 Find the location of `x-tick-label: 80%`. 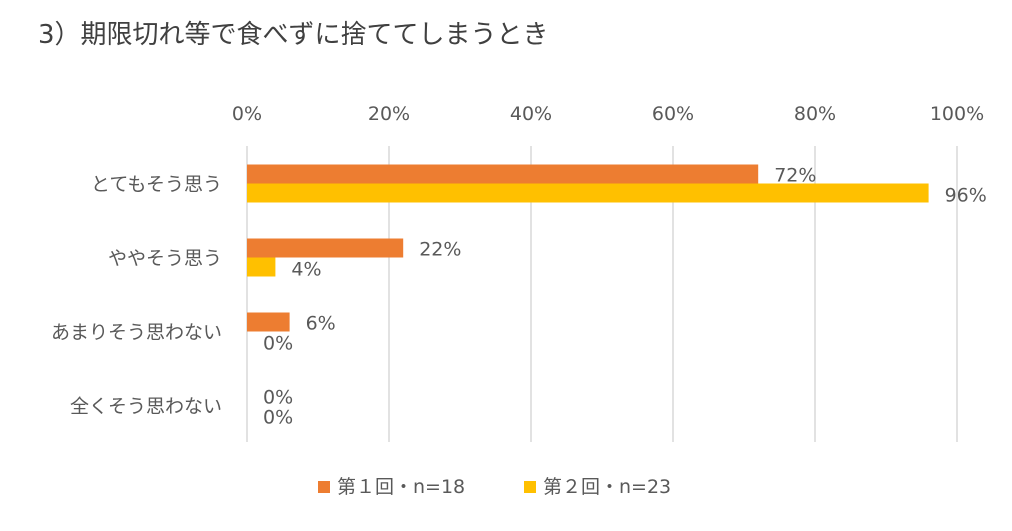

x-tick-label: 80% is located at coordinates (815, 114).